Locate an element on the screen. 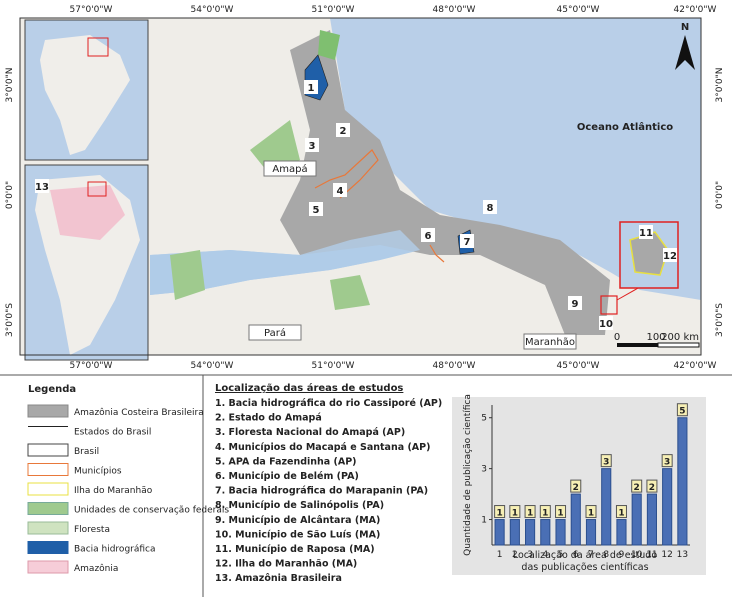 Image resolution: width=732 pixels, height=597 pixels. study-area: 8. Município de Salinópolis (PA) is located at coordinates (299, 505).